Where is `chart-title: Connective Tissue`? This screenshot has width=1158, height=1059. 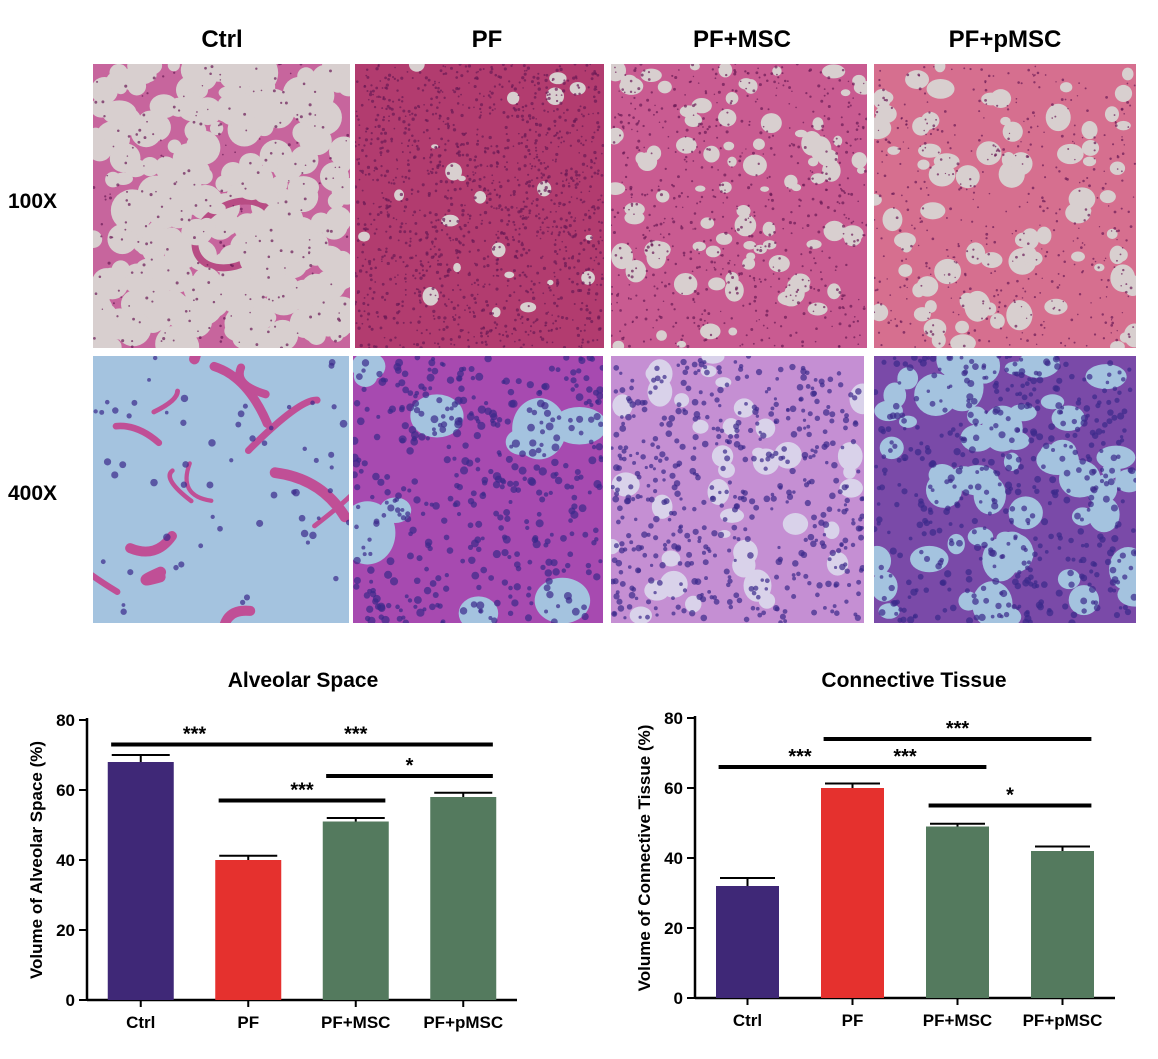 chart-title: Connective Tissue is located at coordinates (913, 680).